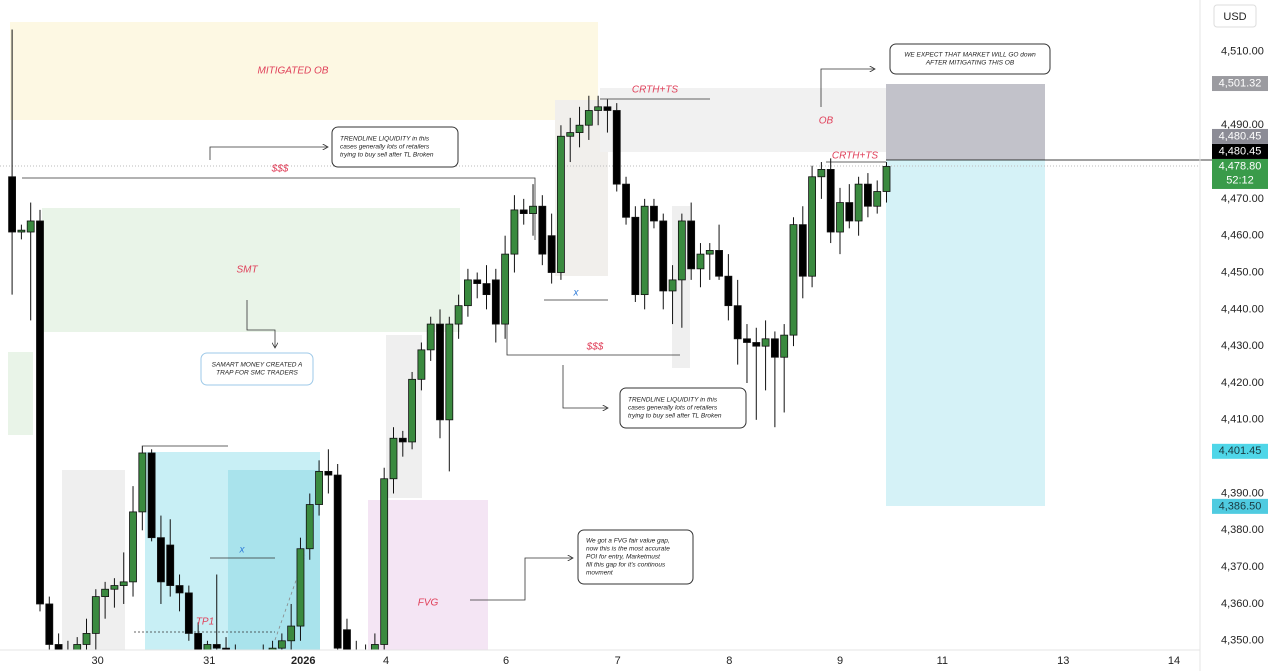 The height and width of the screenshot is (671, 1280). What do you see at coordinates (1242, 125) in the screenshot?
I see `y-tick-label: 4,490.00` at bounding box center [1242, 125].